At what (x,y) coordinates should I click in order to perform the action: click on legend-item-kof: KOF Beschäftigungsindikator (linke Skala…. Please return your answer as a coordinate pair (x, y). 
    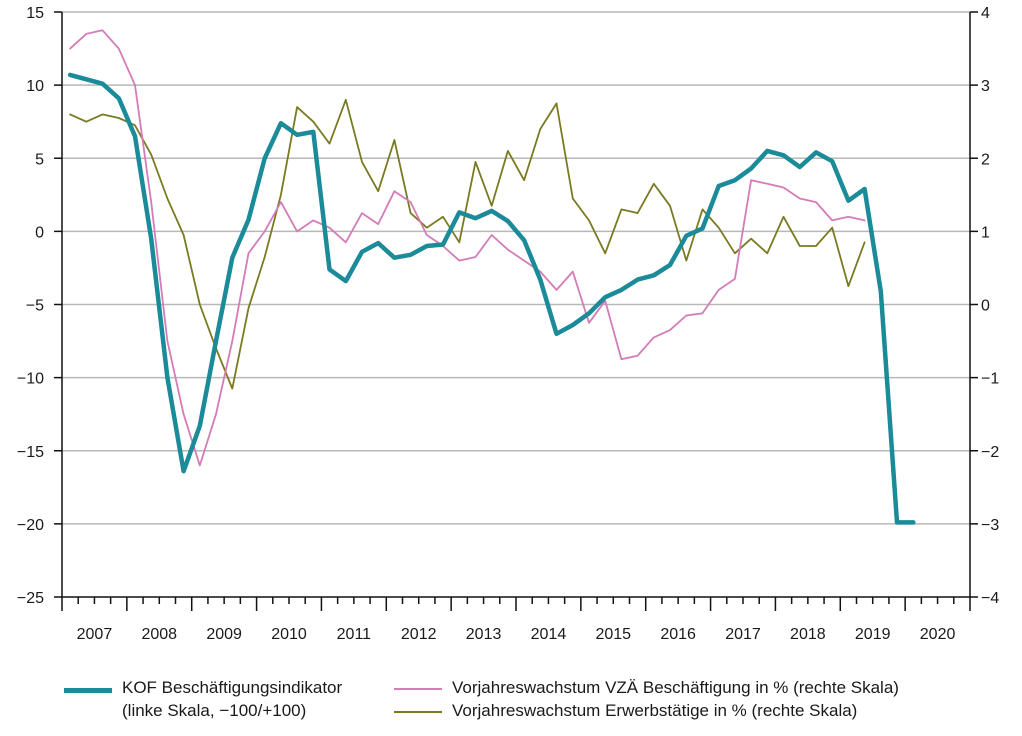
    Looking at the image, I should click on (203, 699).